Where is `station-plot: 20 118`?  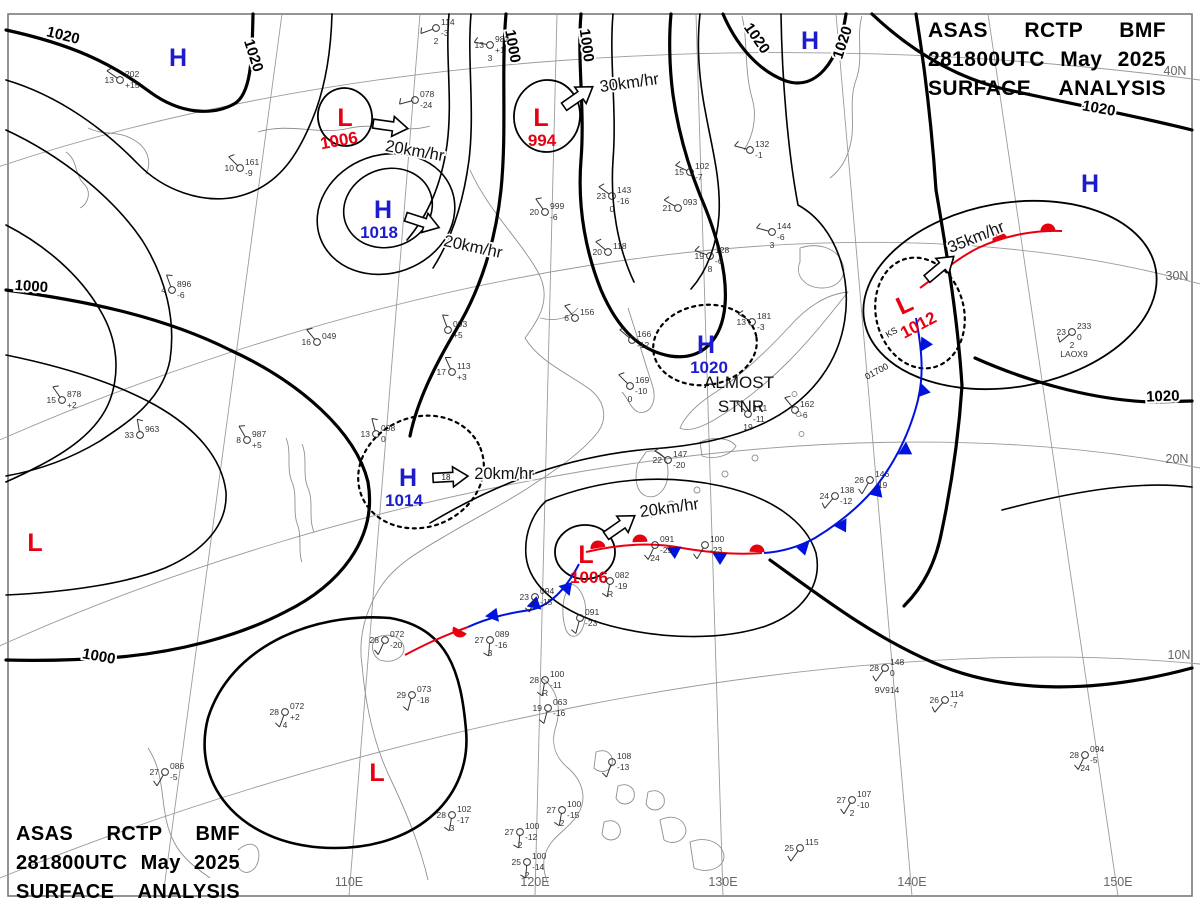 station-plot: 20 118 is located at coordinates (610, 247).